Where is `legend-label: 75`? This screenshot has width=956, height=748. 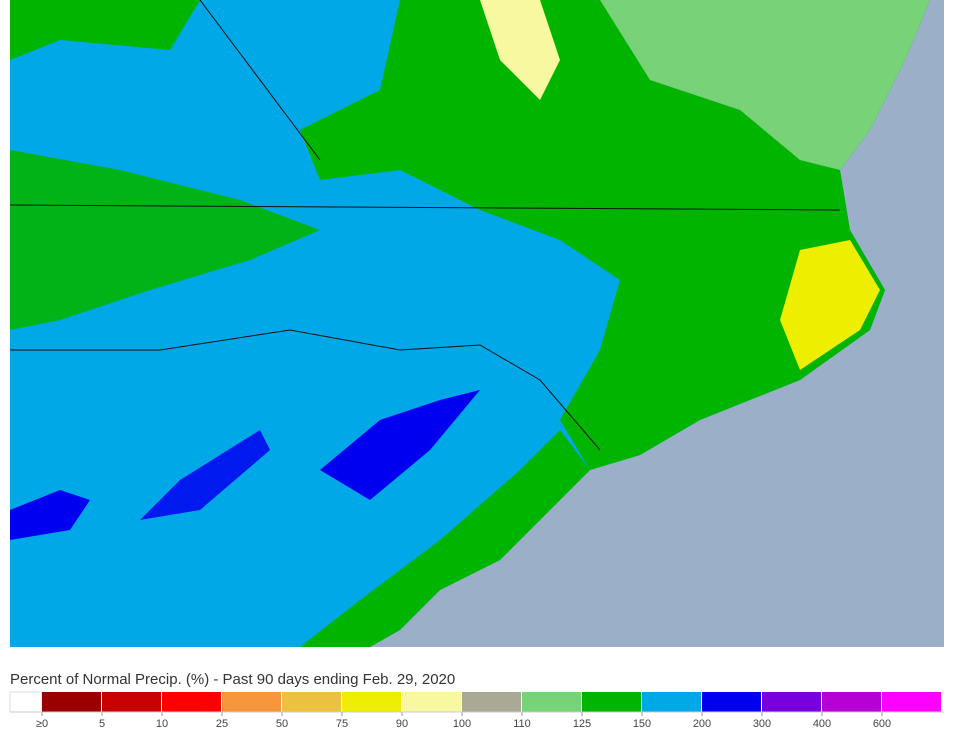
legend-label: 75 is located at coordinates (342, 724).